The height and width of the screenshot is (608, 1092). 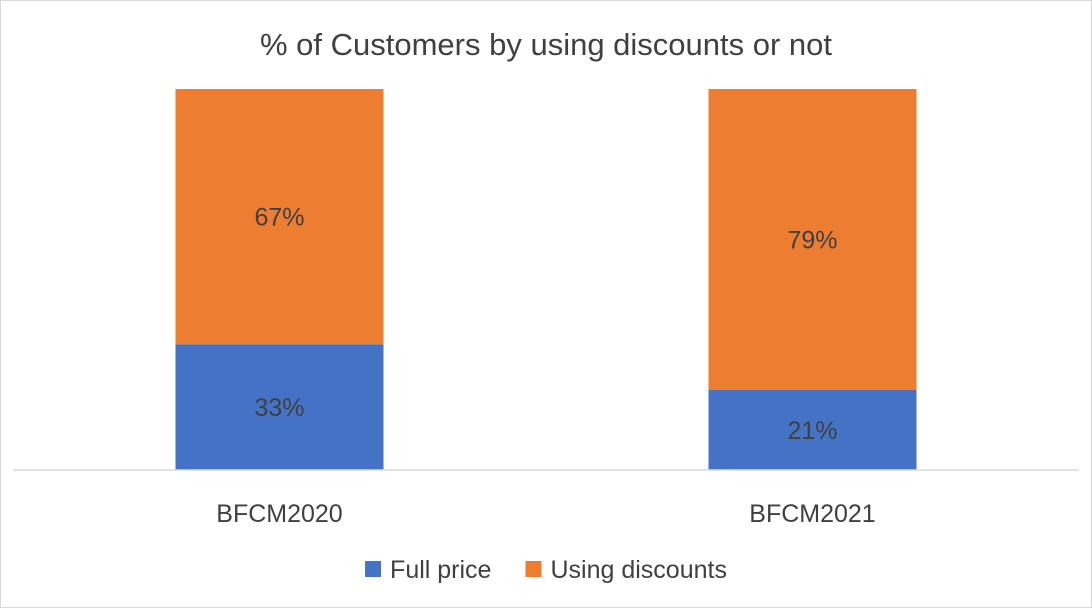 I want to click on category-labels: BFCM2020 BFCM2021, so click(x=545, y=514).